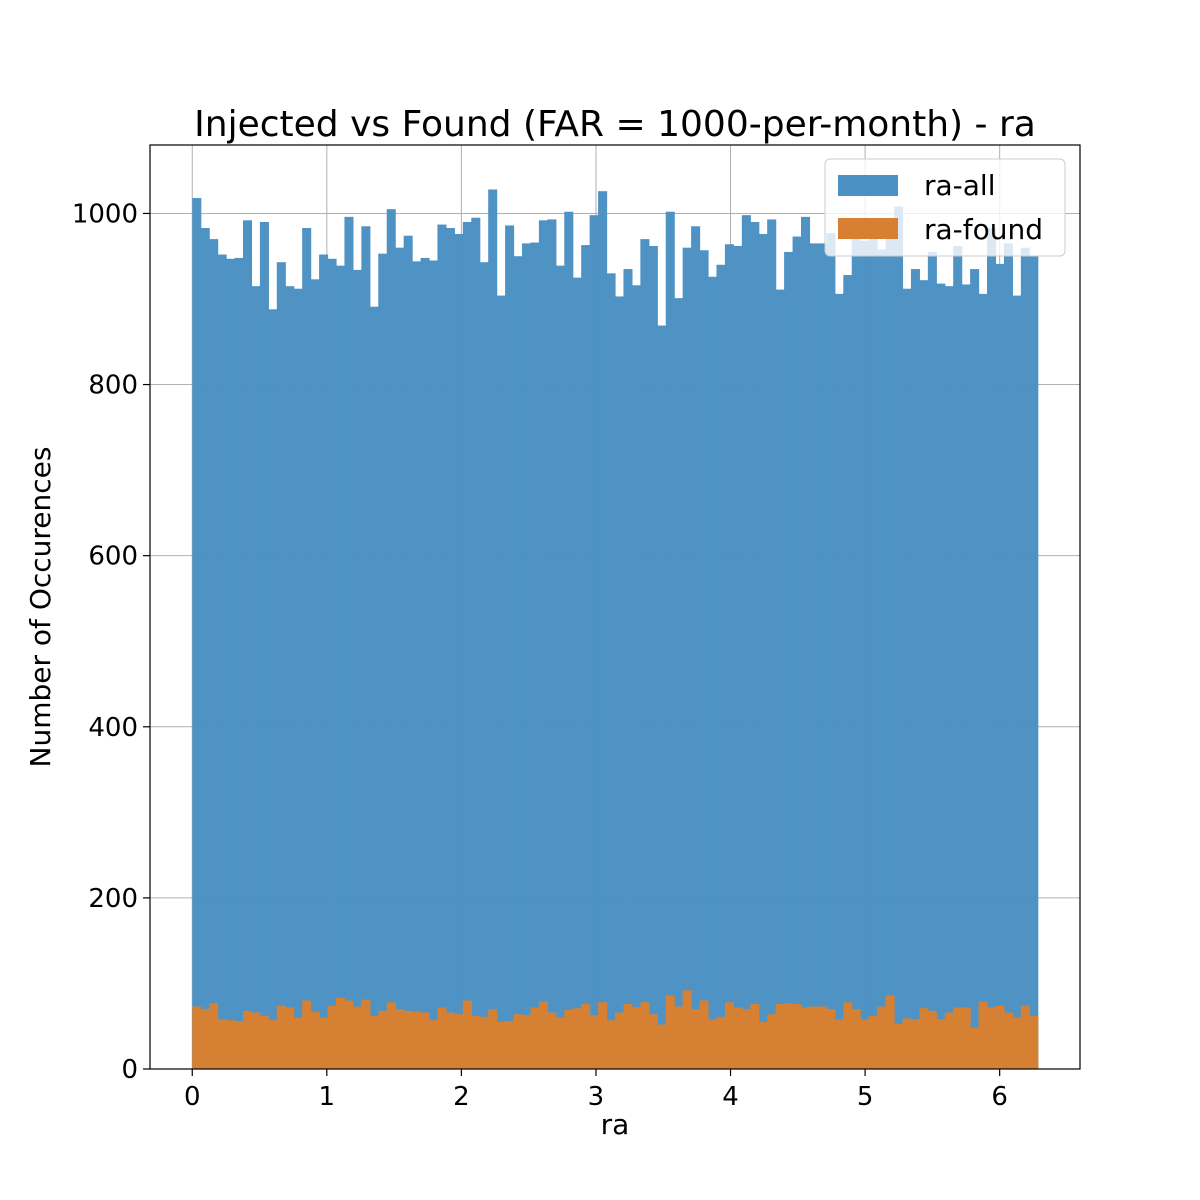  Describe the element at coordinates (111, 642) in the screenshot. I see `y-axis-ticks: 0 200 400 600 800 1000` at that location.